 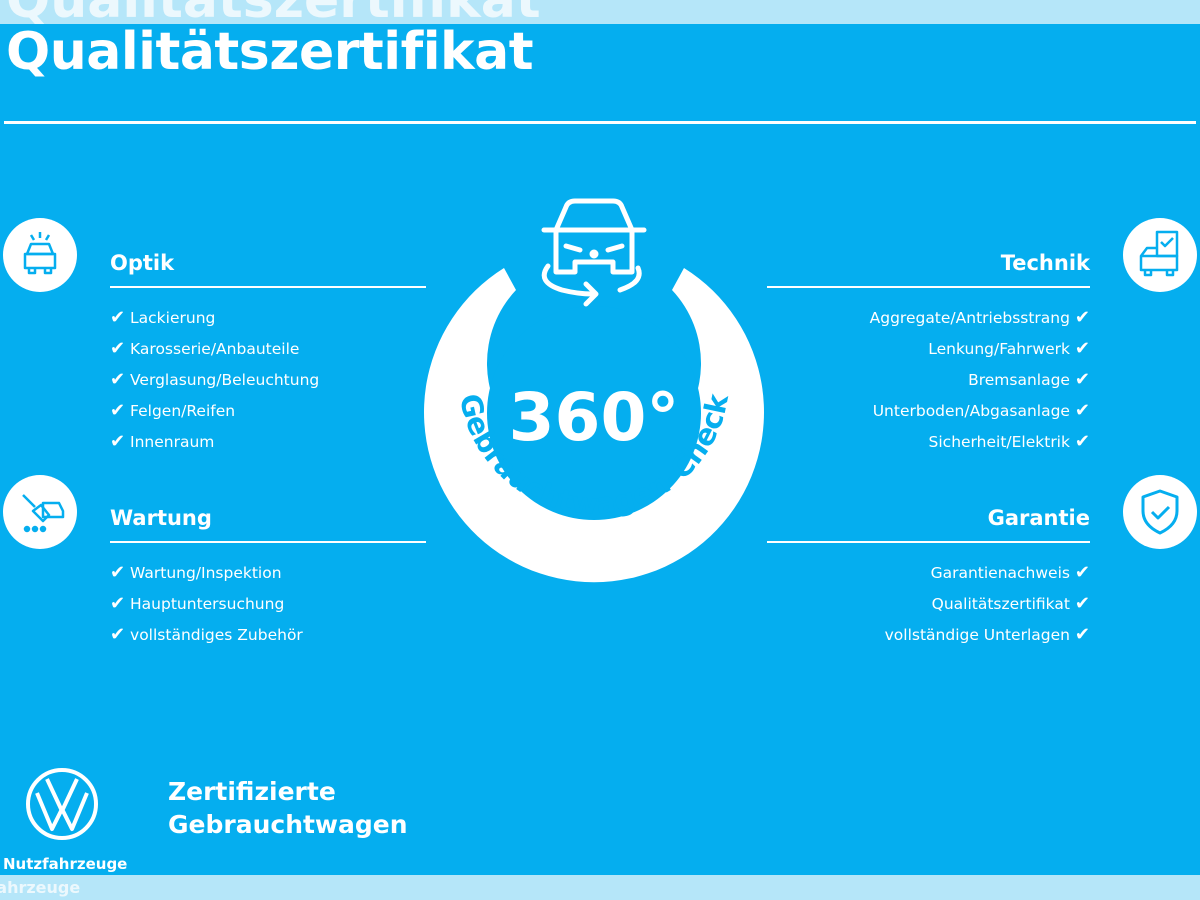 What do you see at coordinates (600, 887) in the screenshot?
I see `bottom-strip: zfahrzeuge` at bounding box center [600, 887].